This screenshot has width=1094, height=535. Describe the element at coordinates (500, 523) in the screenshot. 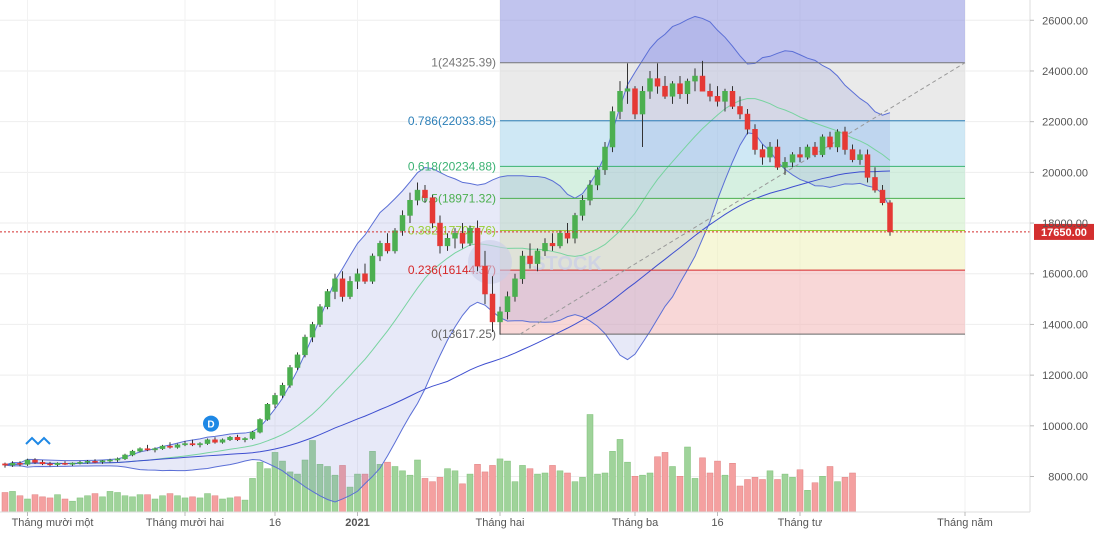

I see `x-tick-label: Tháng hai` at that location.